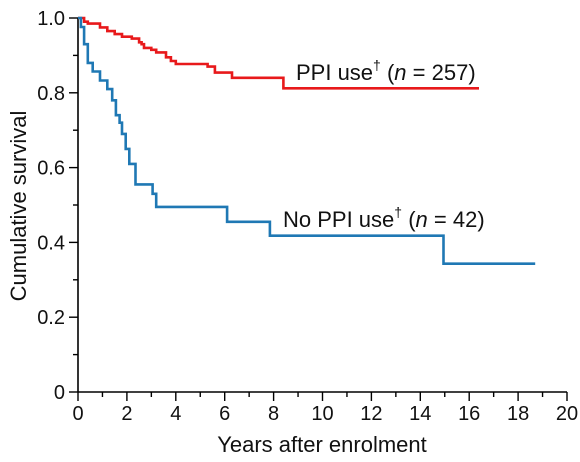 The width and height of the screenshot is (580, 462). I want to click on x-tick-label: 16, so click(469, 414).